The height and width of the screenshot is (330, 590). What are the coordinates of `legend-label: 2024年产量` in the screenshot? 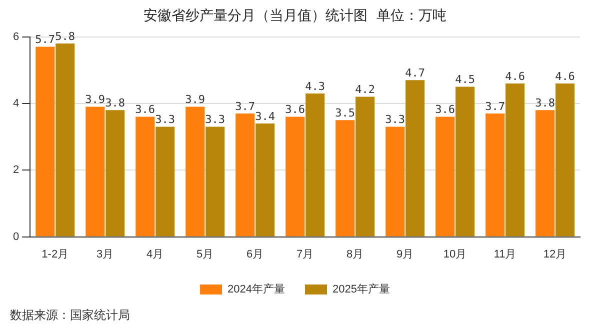 It's located at (257, 289).